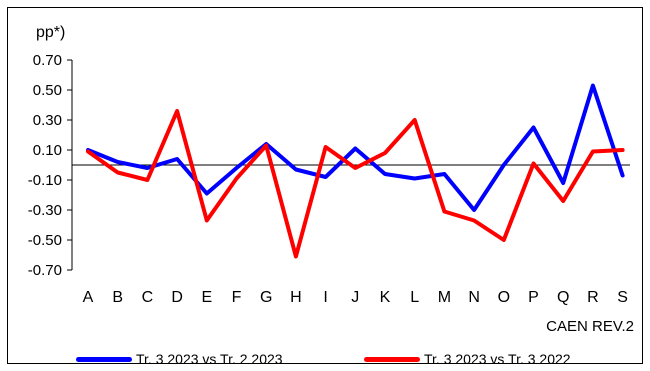  I want to click on x-tick-label: M, so click(444, 297).